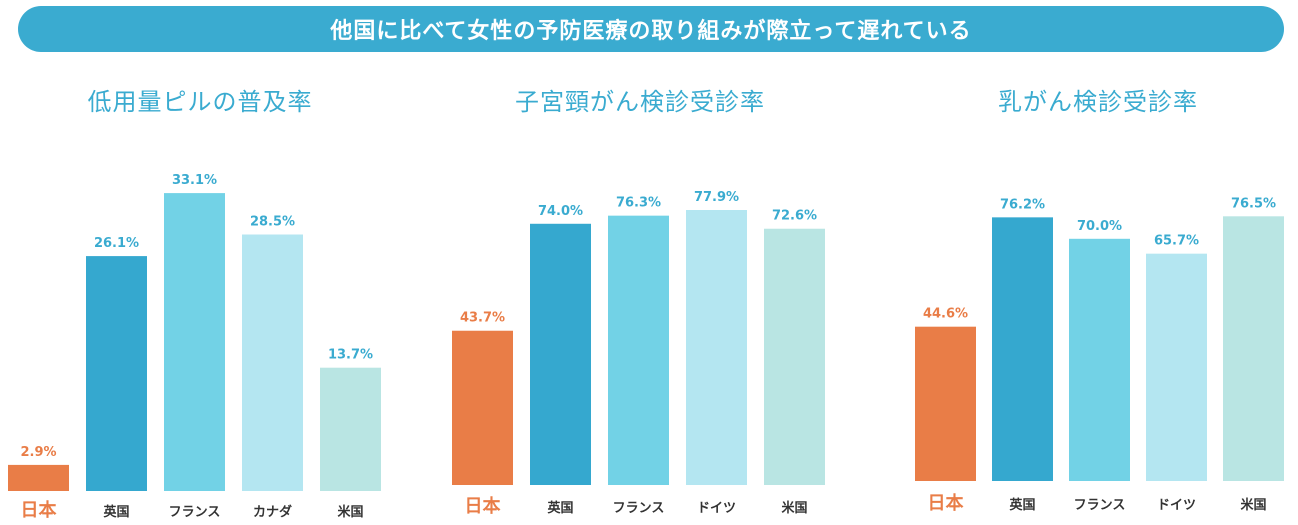 Image resolution: width=1298 pixels, height=525 pixels. Describe the element at coordinates (1176, 505) in the screenshot. I see `category-label-breast-3: ドイツ` at that location.